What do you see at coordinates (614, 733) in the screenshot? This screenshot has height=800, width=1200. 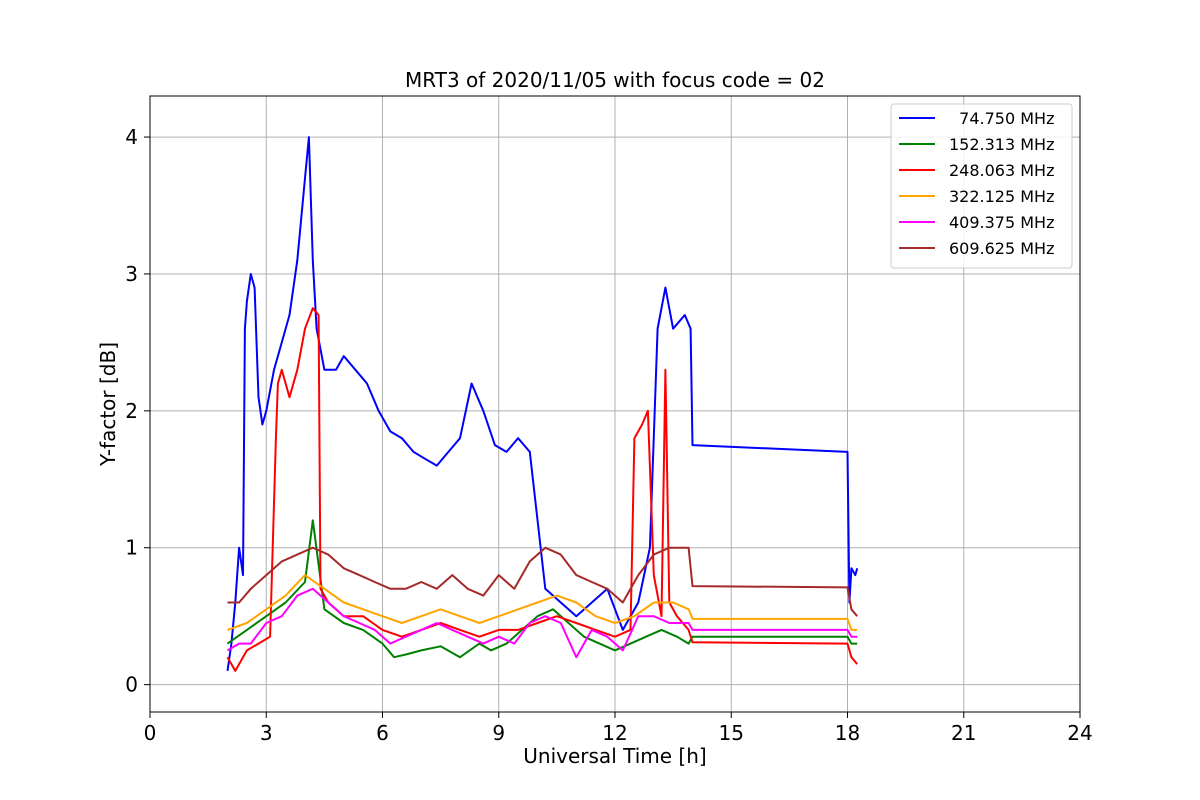 I see `x-tick-label: 12` at bounding box center [614, 733].